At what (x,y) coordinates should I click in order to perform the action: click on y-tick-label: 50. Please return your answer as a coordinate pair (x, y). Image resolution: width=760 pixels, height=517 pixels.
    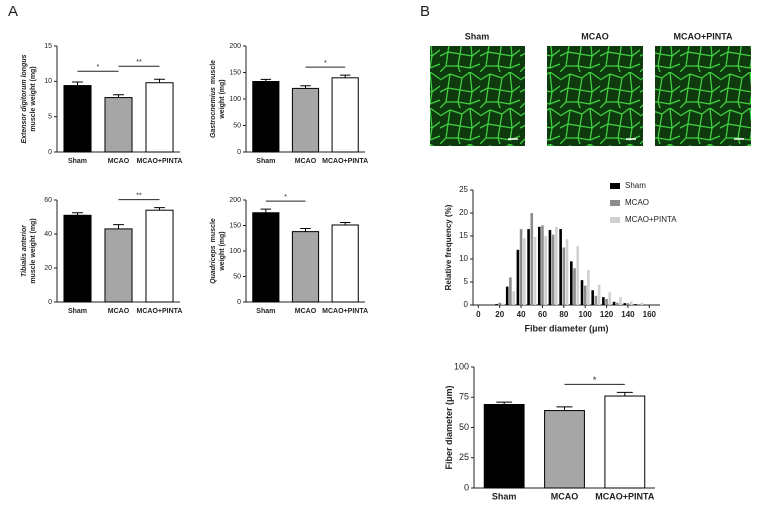
    Looking at the image, I should click on (237, 276).